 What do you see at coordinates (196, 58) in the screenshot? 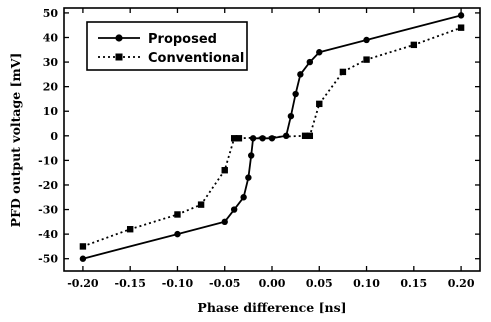
I see `legend-label-conventional: Conventional` at bounding box center [196, 58].